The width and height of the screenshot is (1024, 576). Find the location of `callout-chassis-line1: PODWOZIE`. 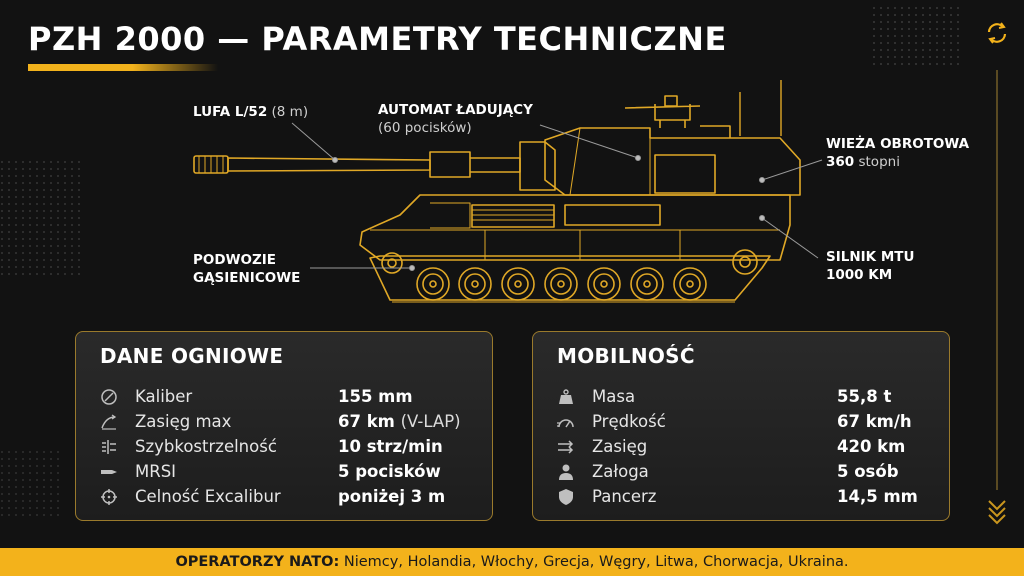

callout-chassis-line1: PODWOZIE is located at coordinates (234, 260).